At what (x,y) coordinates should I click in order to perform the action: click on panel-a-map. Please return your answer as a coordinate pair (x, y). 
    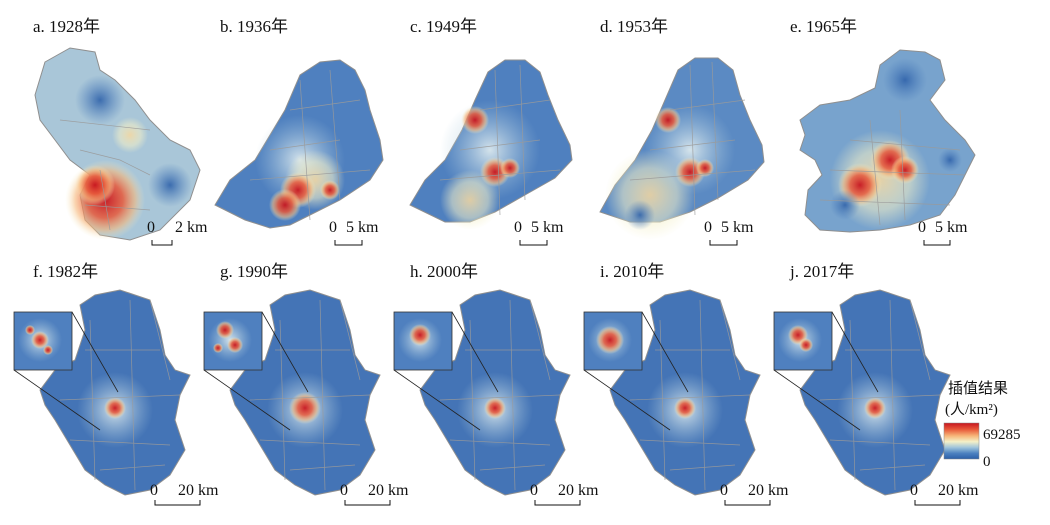
    Looking at the image, I should click on (117, 144).